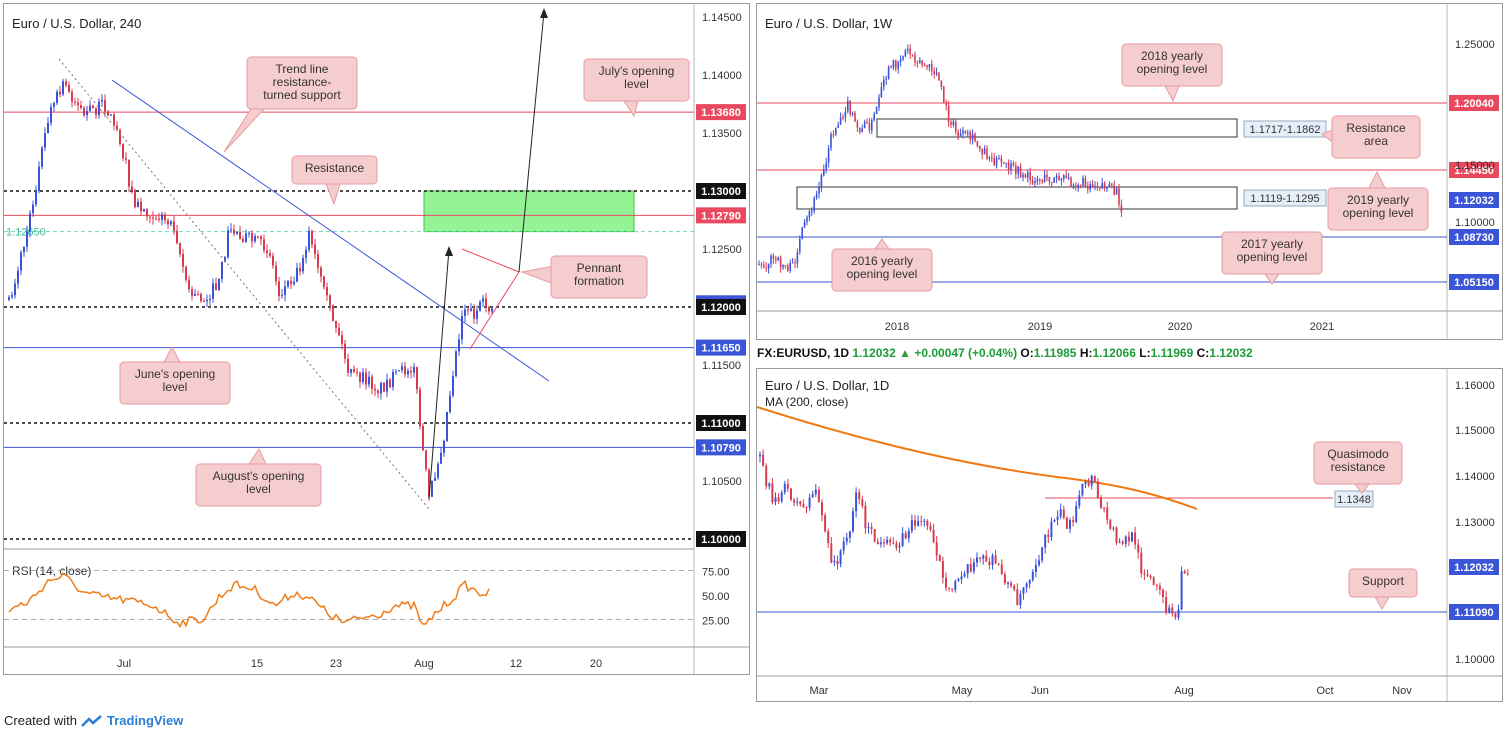  What do you see at coordinates (722, 250) in the screenshot?
I see `price-tick: 1.12500` at bounding box center [722, 250].